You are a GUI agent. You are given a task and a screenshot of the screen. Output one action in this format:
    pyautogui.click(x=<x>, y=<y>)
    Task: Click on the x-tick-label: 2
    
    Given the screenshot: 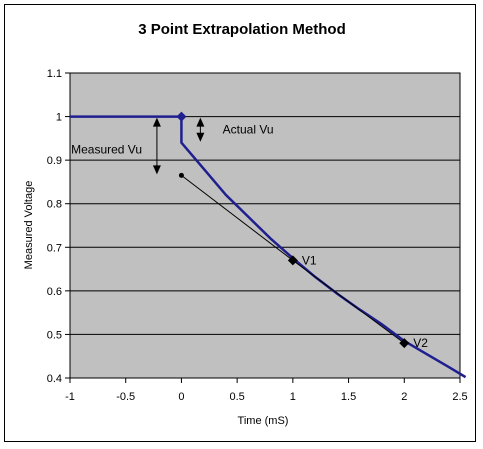 What is the action you would take?
    pyautogui.click(x=404, y=397)
    